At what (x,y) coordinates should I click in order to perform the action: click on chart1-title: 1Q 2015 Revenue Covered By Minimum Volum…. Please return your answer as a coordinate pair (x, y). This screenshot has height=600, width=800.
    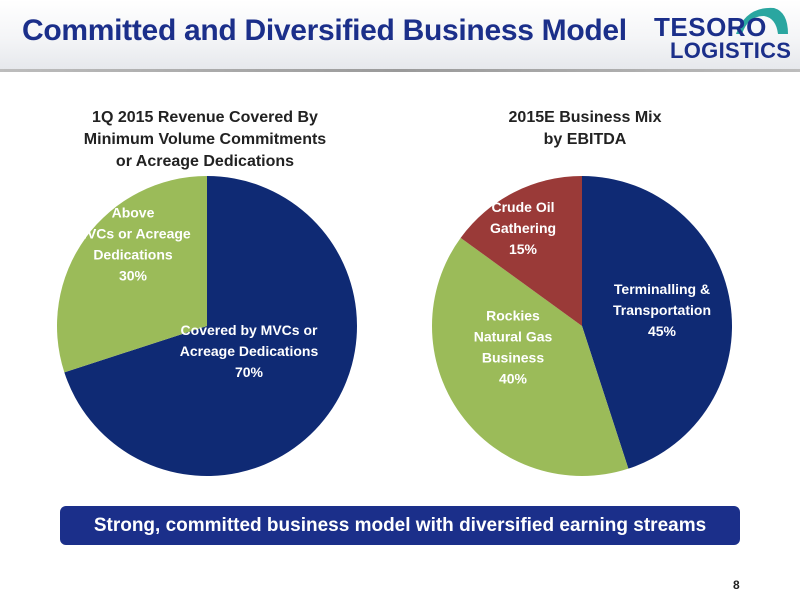
    Looking at the image, I should click on (205, 139).